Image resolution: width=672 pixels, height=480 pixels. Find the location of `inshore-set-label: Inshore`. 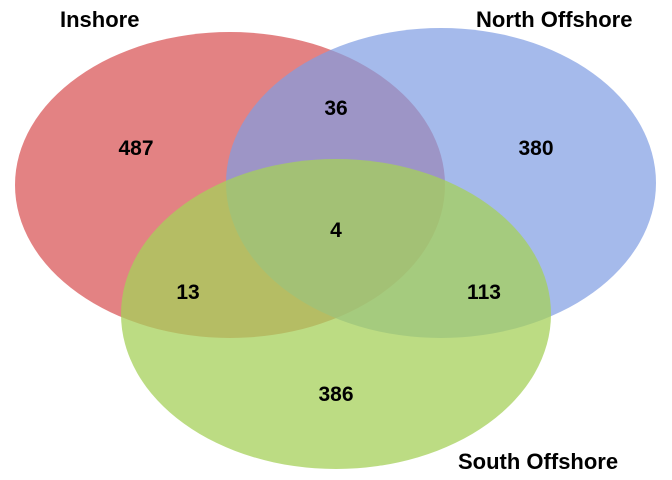

inshore-set-label: Inshore is located at coordinates (99, 19).